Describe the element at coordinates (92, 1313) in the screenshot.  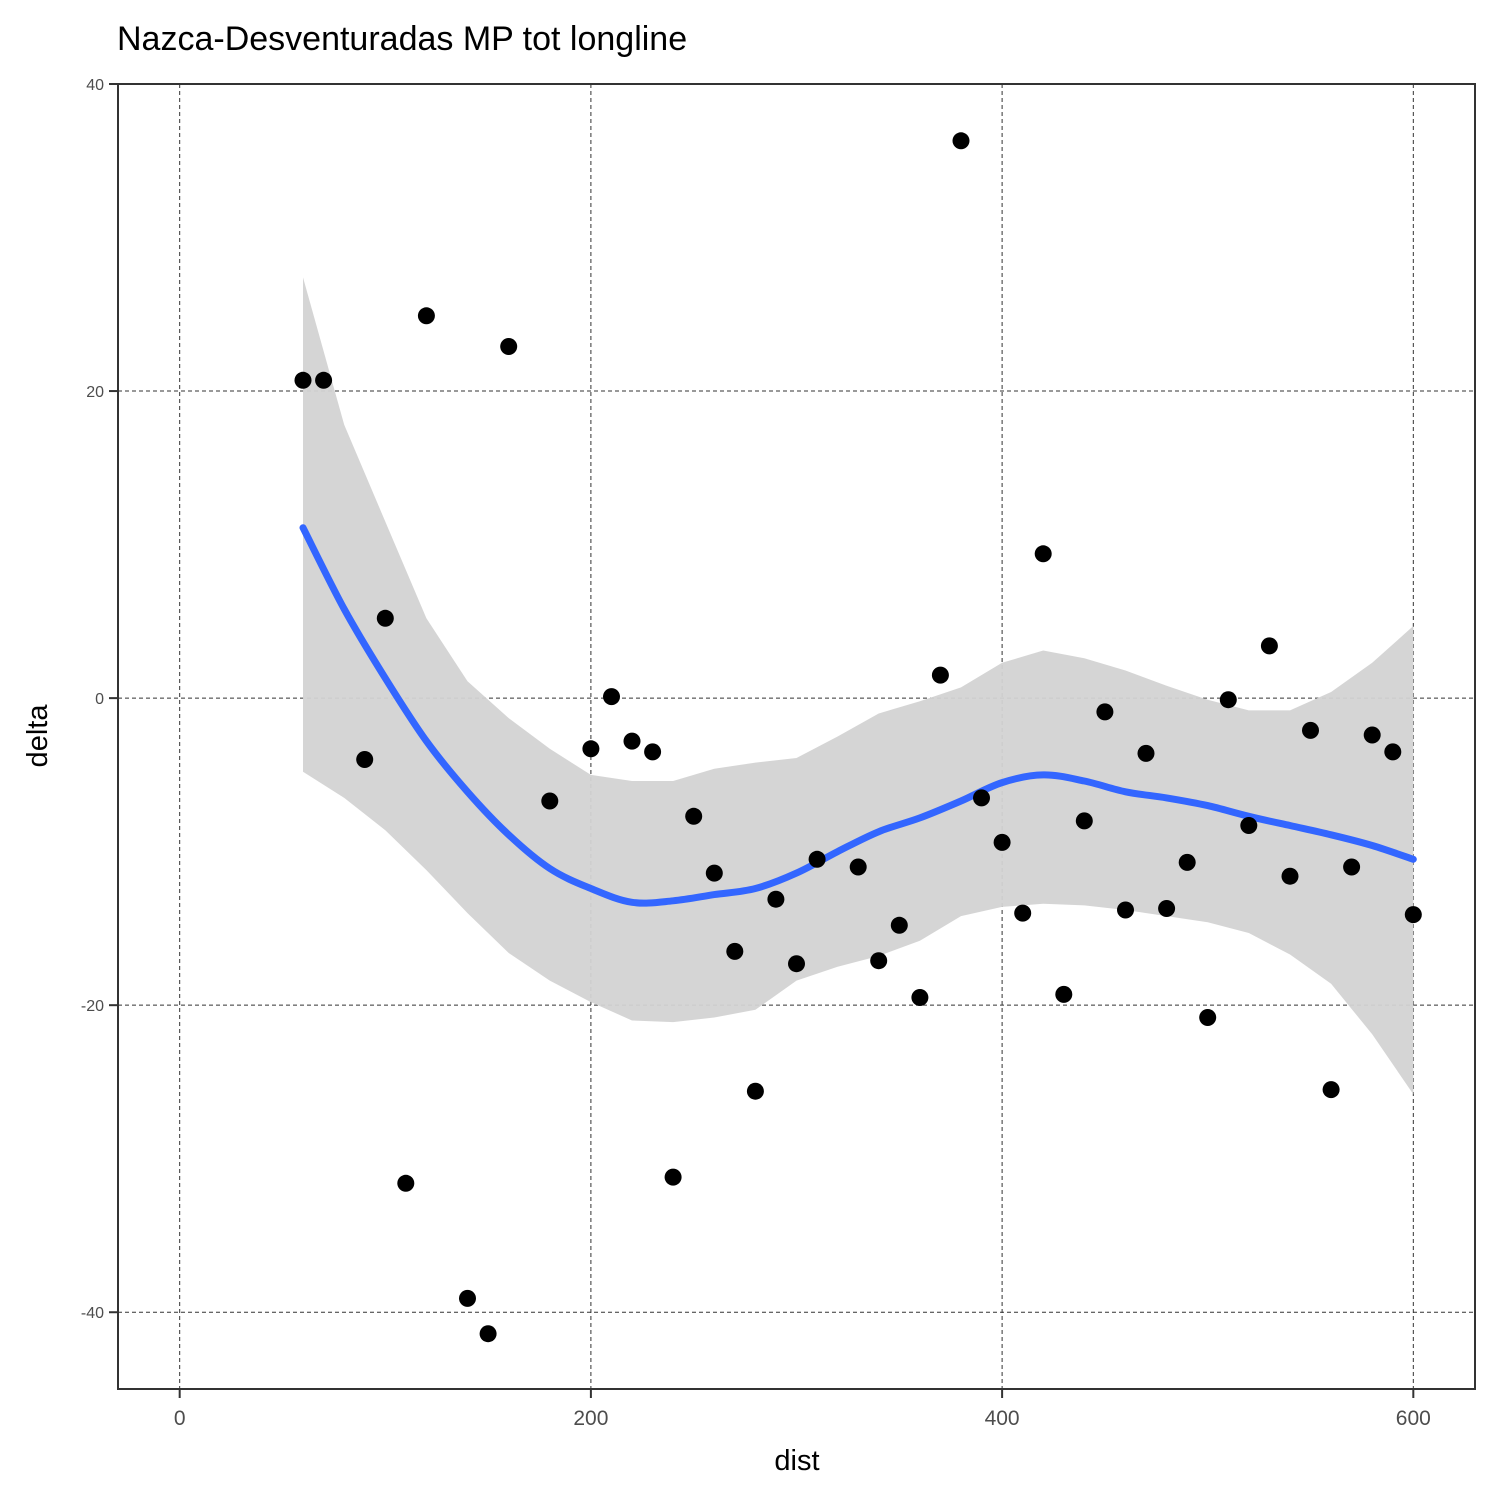
I see `y-tick-label: -40` at that location.